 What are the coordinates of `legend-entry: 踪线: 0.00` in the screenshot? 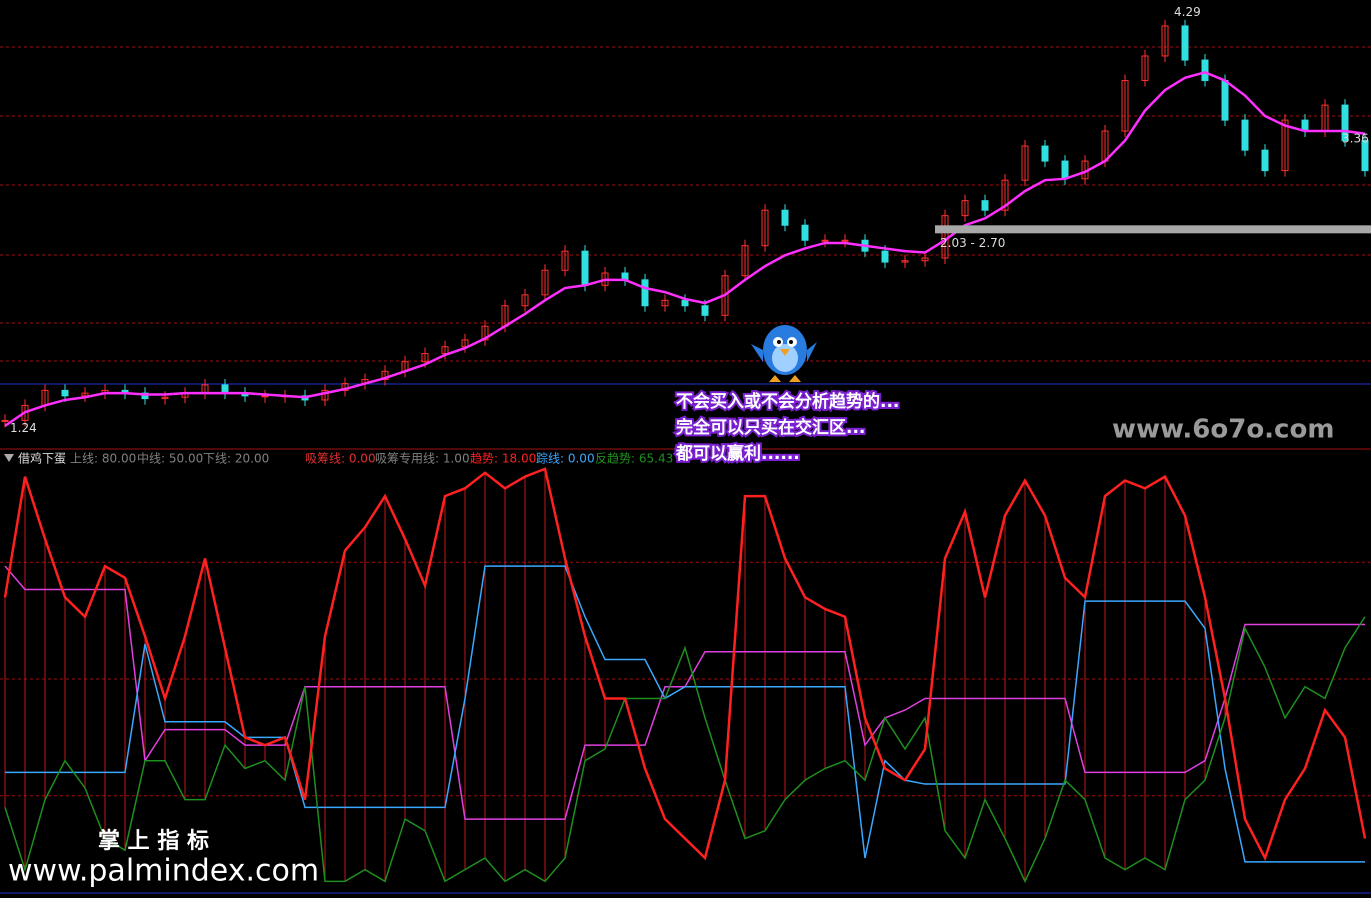 It's located at (565, 459).